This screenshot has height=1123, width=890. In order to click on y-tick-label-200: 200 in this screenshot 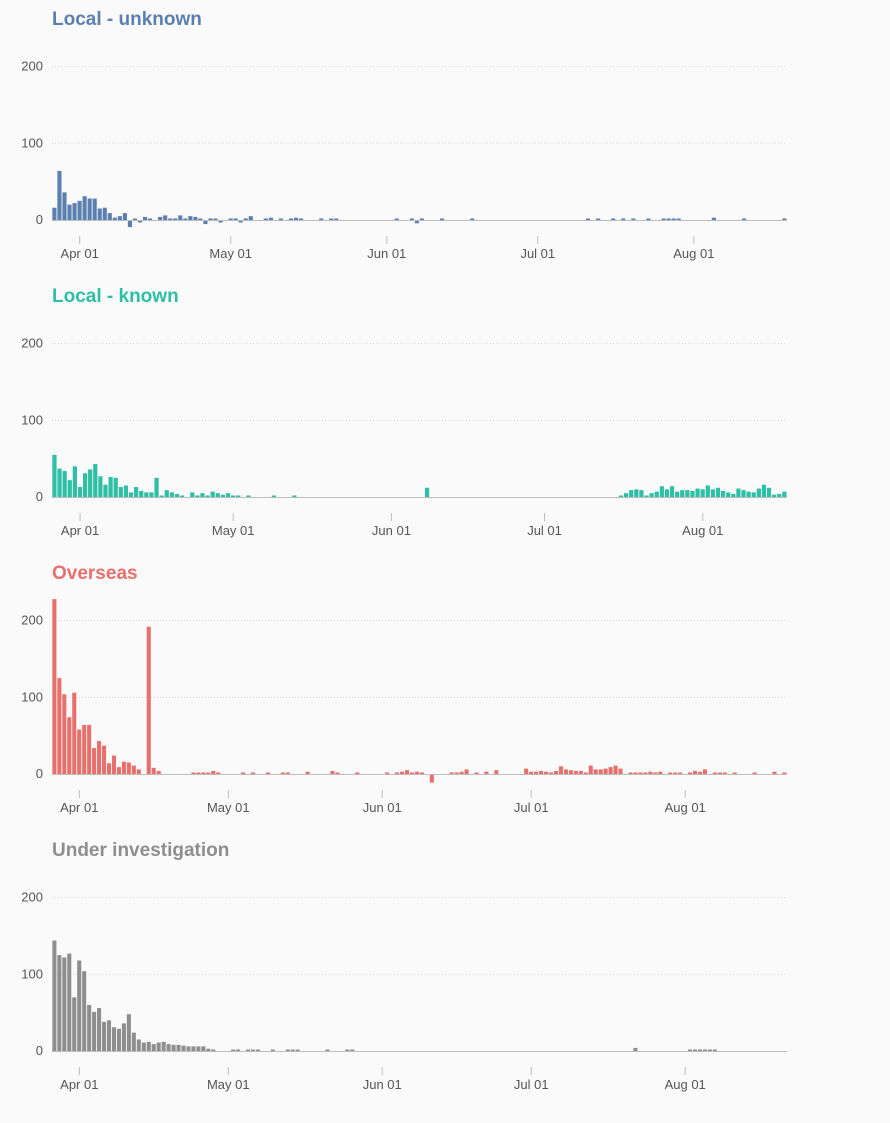, I will do `click(32, 66)`.